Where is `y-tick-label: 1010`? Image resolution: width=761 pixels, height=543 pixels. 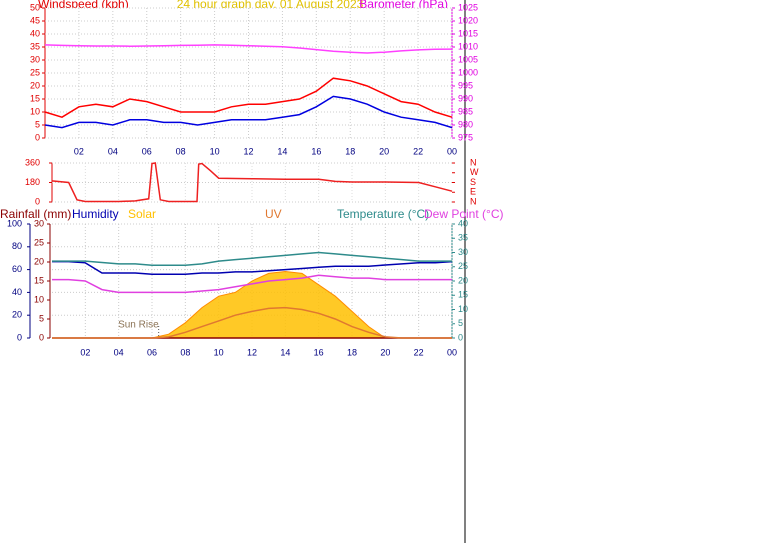
y-tick-label: 1010 is located at coordinates (468, 46).